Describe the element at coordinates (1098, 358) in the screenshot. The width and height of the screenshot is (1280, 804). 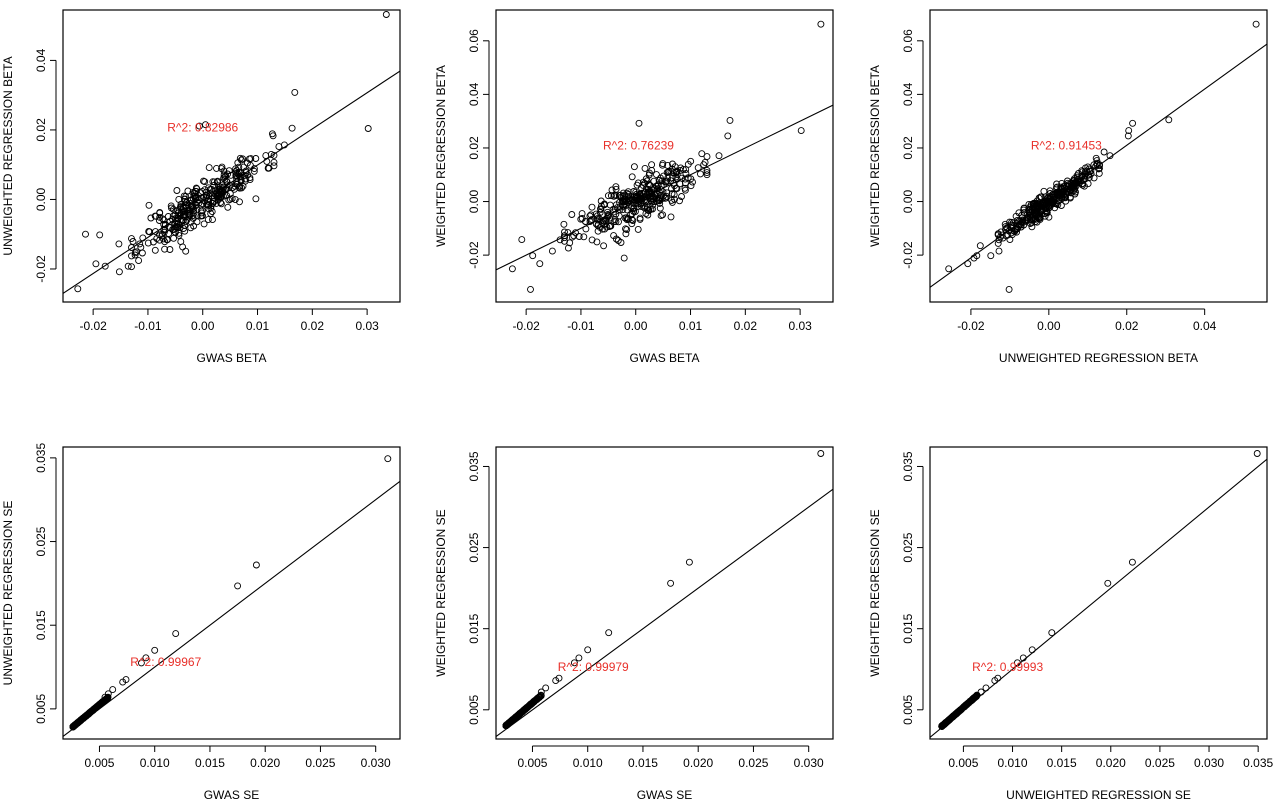
I see `x-axis-title: UNWEIGHTED REGRESSION BETA` at that location.